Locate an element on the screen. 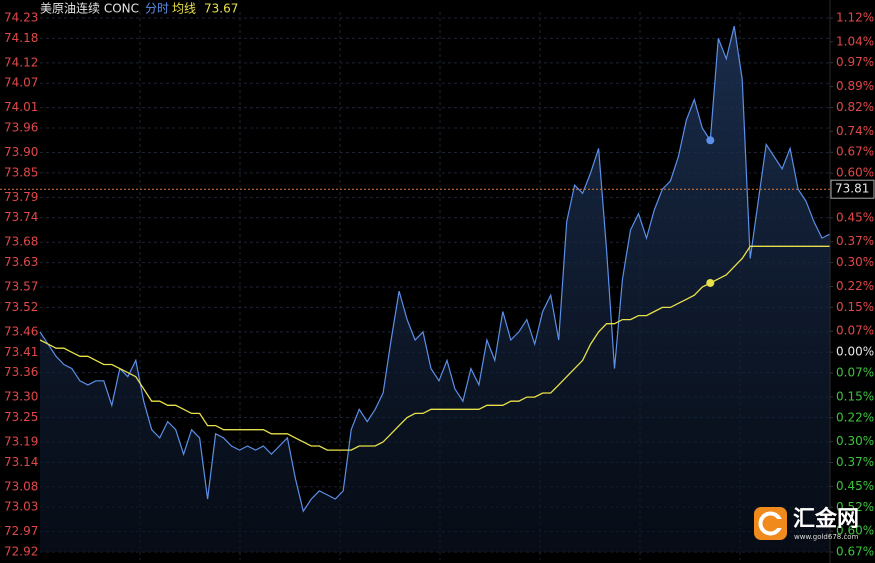  y-tick-label: 73.36 is located at coordinates (21, 372).